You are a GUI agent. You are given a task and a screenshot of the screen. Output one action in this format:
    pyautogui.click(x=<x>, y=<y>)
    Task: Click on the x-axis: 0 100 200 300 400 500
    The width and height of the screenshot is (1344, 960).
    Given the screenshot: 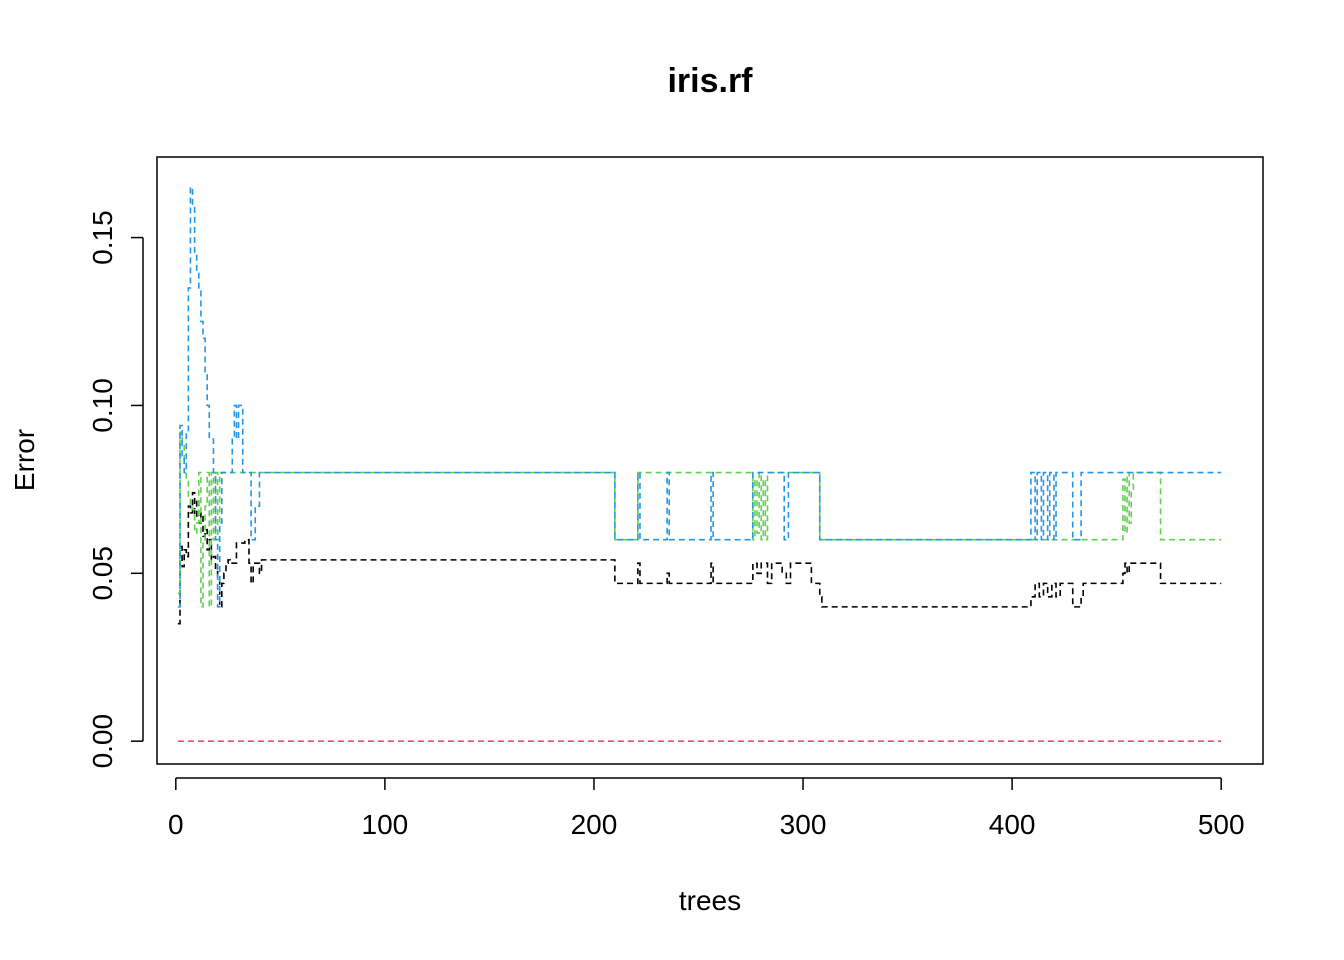 What is the action you would take?
    pyautogui.click(x=706, y=808)
    